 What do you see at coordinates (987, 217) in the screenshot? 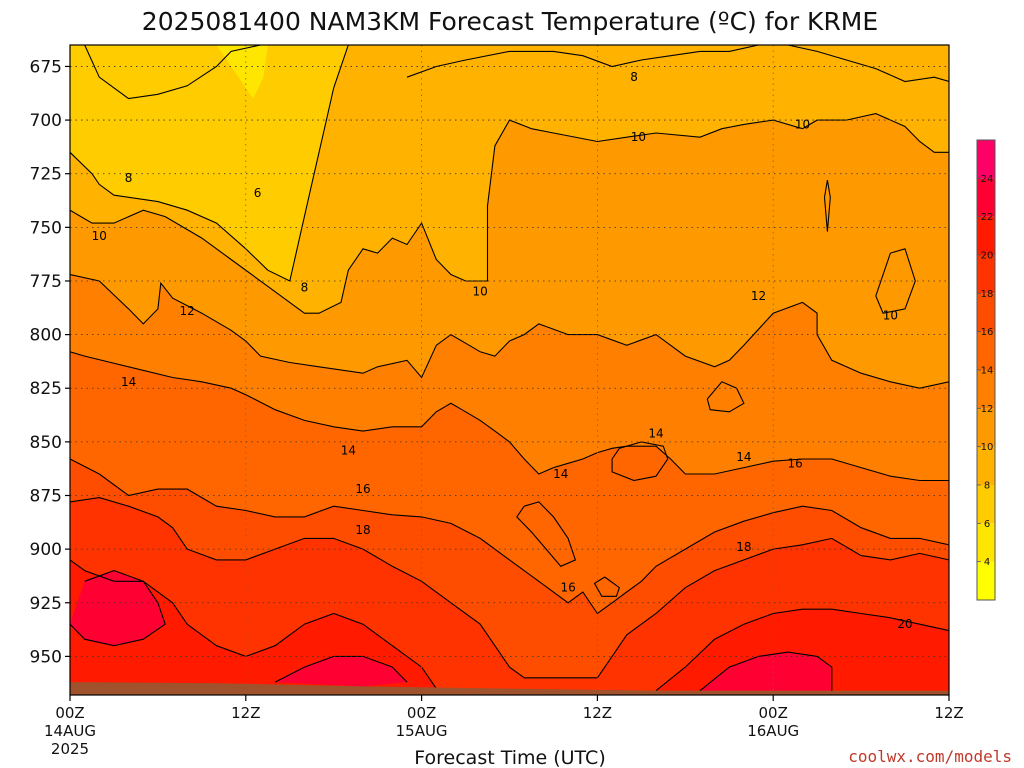
I see `colorbar-label-22: 22` at bounding box center [987, 217].